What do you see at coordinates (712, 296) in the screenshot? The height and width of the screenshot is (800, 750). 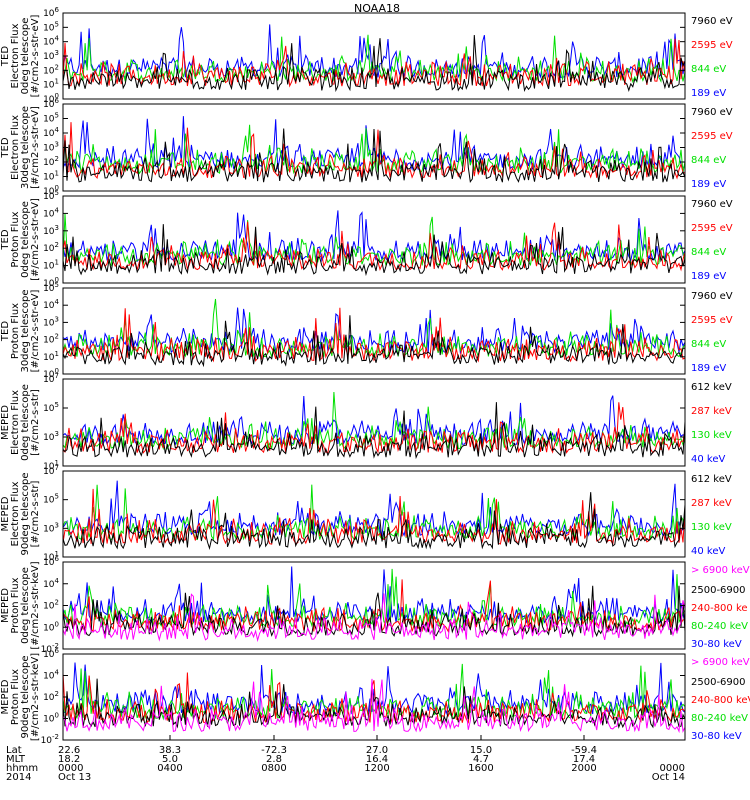 I see `legend-entry: 7960 eV` at bounding box center [712, 296].